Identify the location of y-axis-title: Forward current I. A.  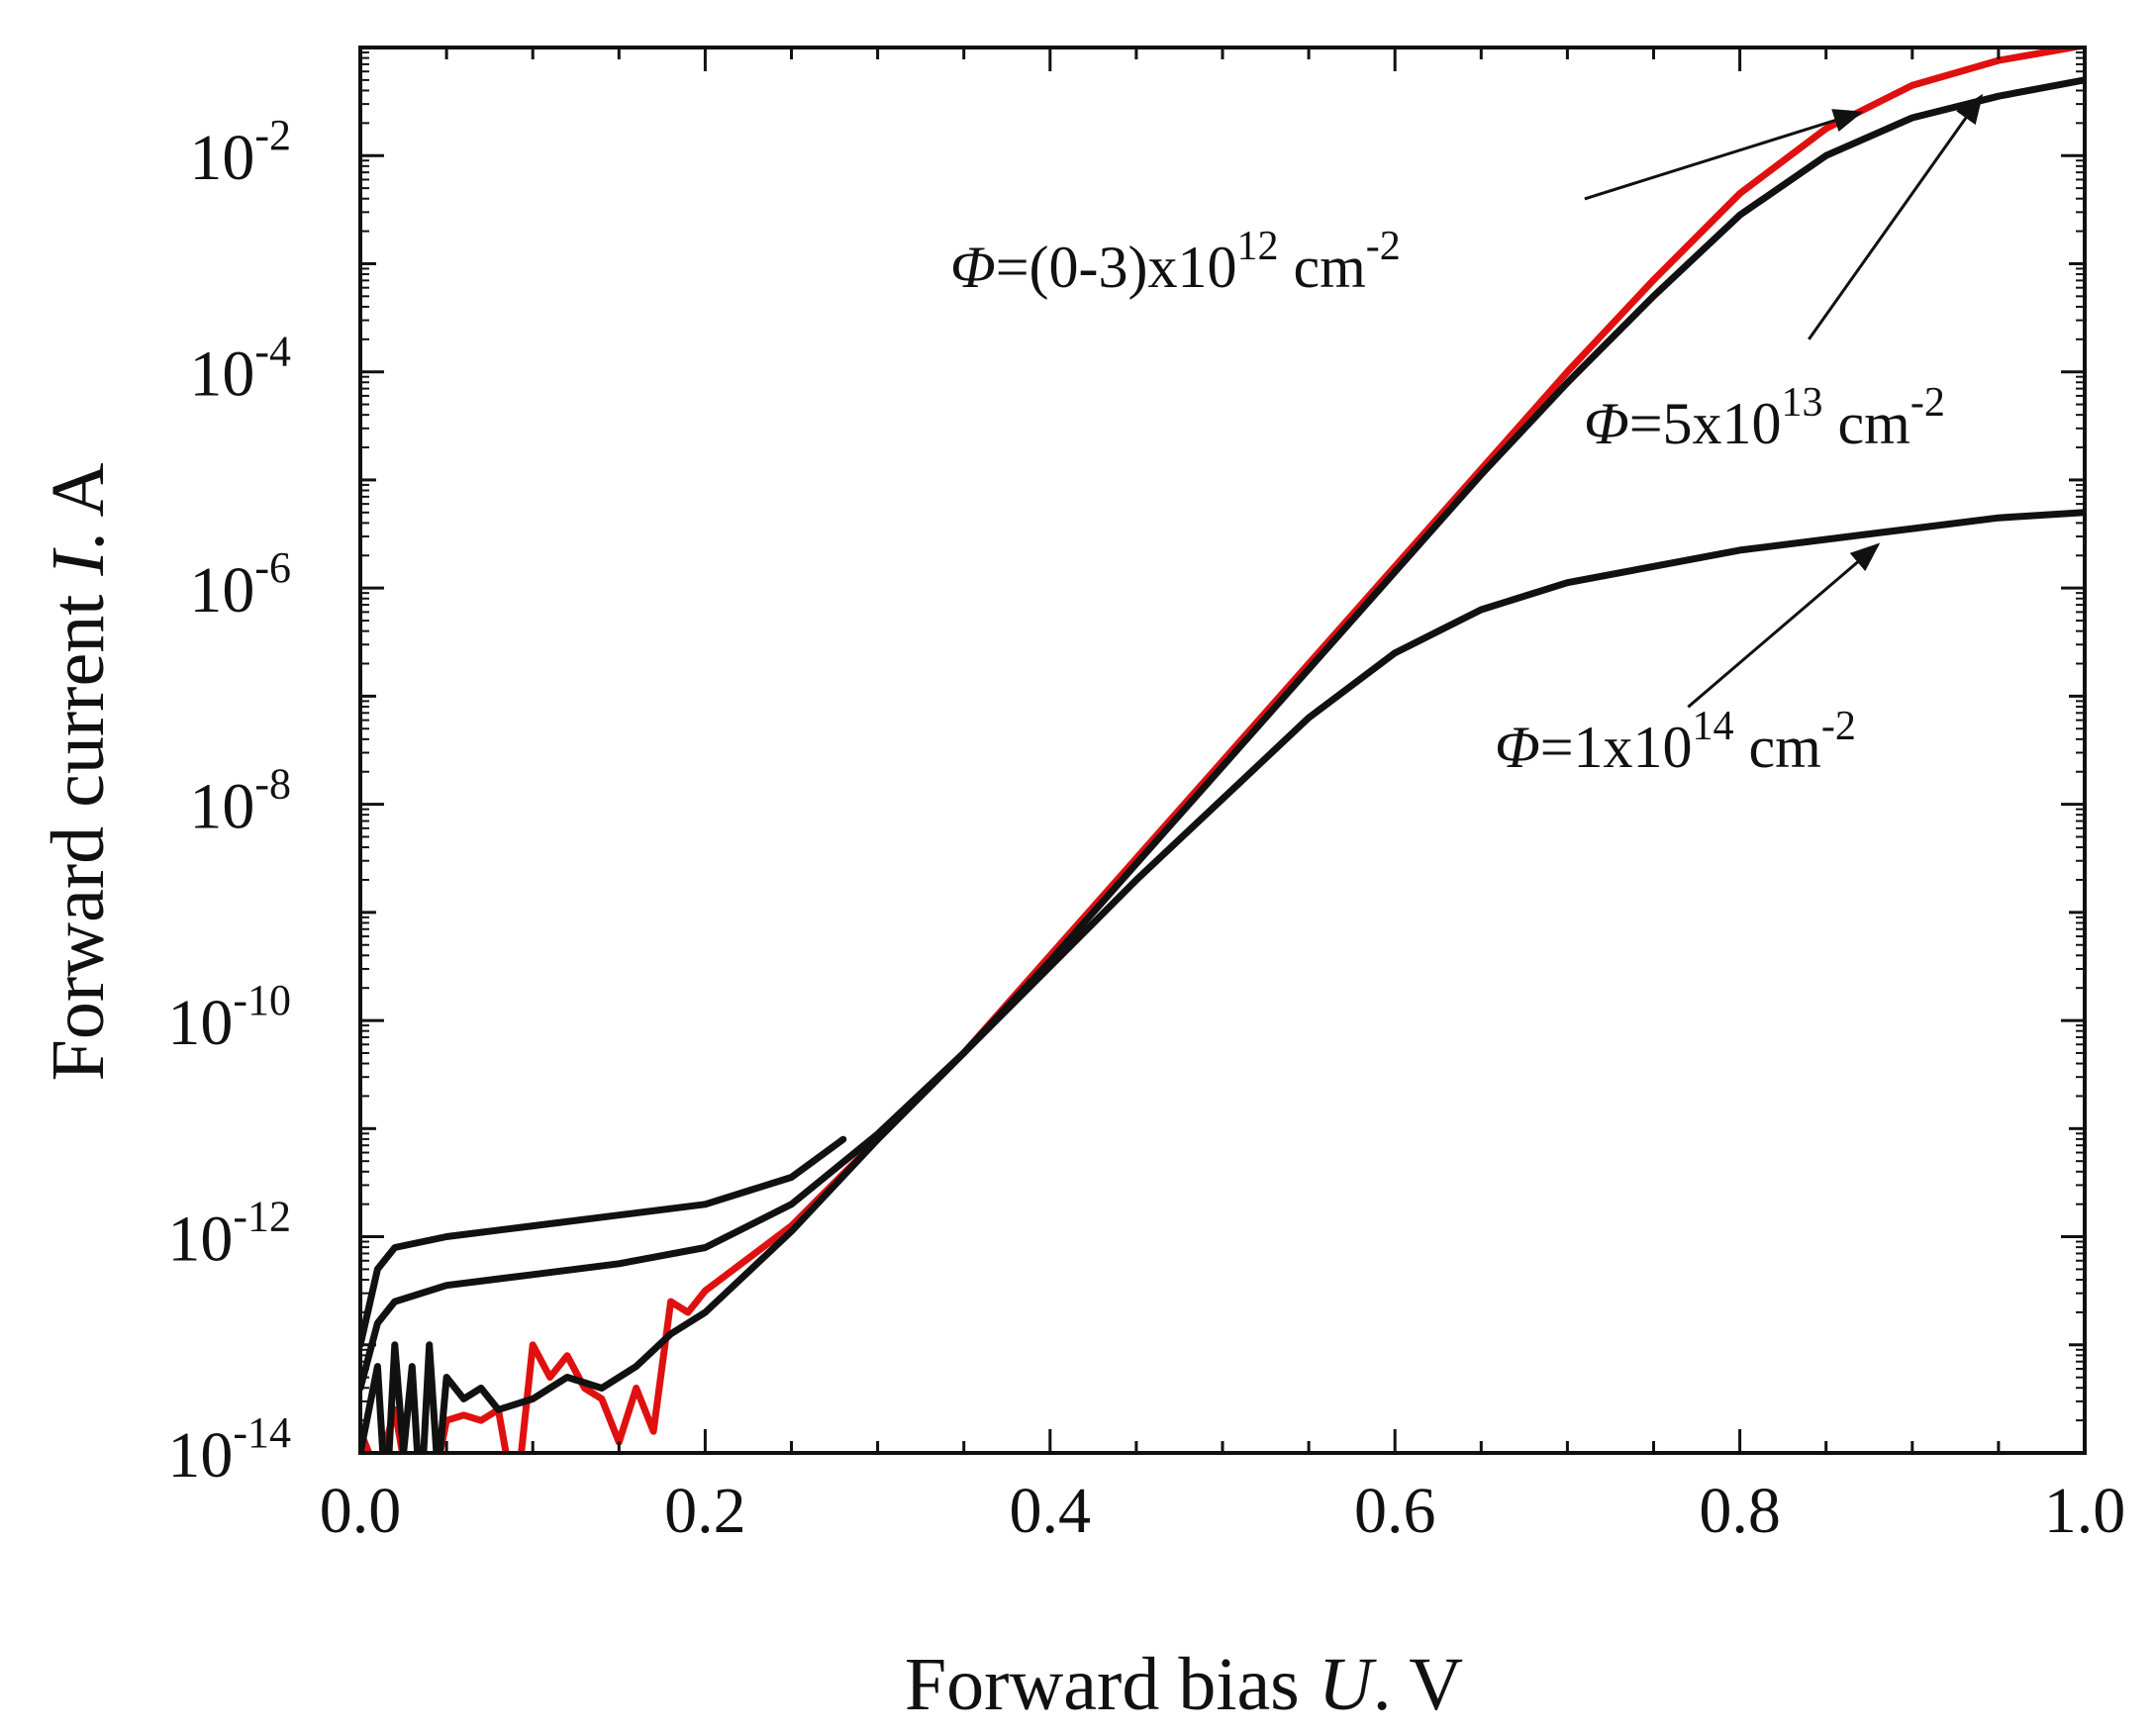
(78, 772).